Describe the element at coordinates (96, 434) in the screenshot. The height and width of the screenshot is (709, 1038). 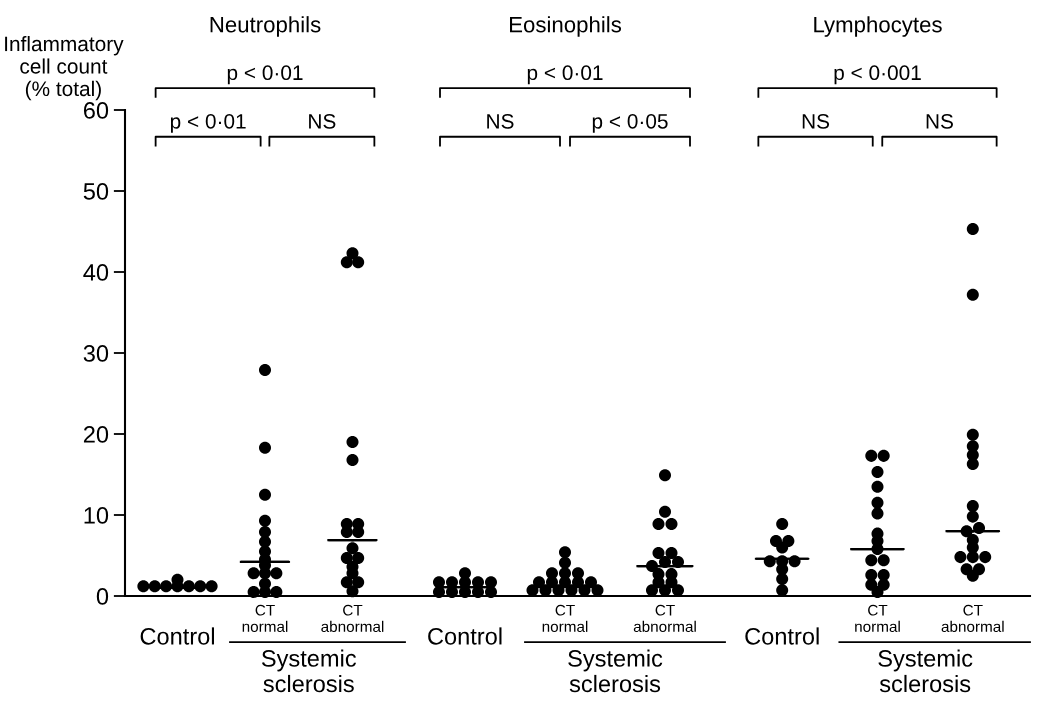
I see `y-tick-label: 20` at that location.